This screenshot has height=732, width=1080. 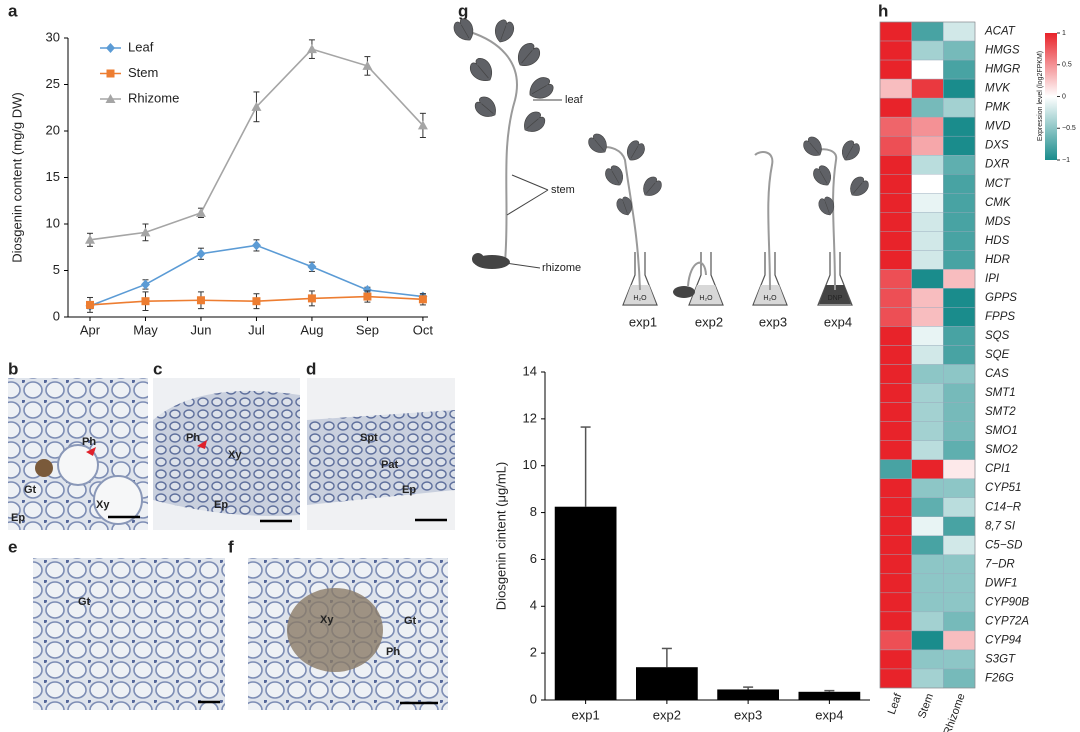 What do you see at coordinates (574, 100) in the screenshot?
I see `diagram-label: leaf` at bounding box center [574, 100].